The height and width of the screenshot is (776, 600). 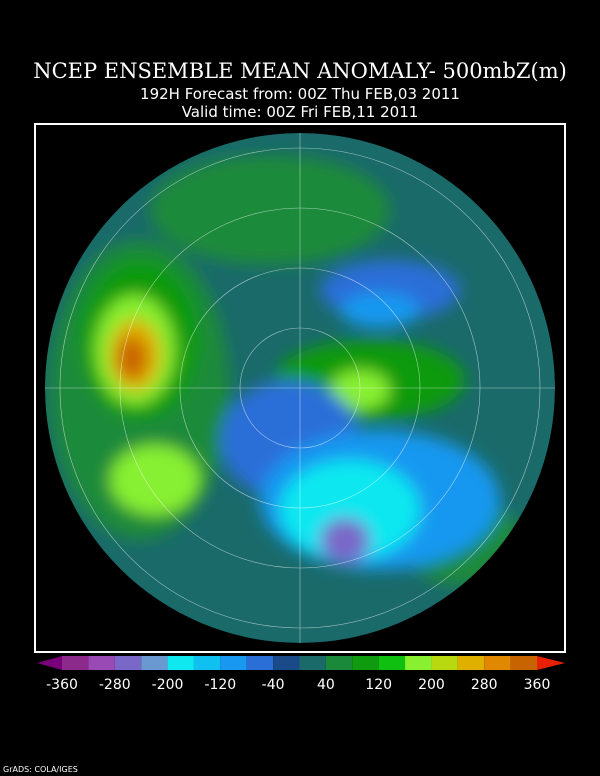 What do you see at coordinates (551, 663) in the screenshot?
I see `colorbar-high` at bounding box center [551, 663].